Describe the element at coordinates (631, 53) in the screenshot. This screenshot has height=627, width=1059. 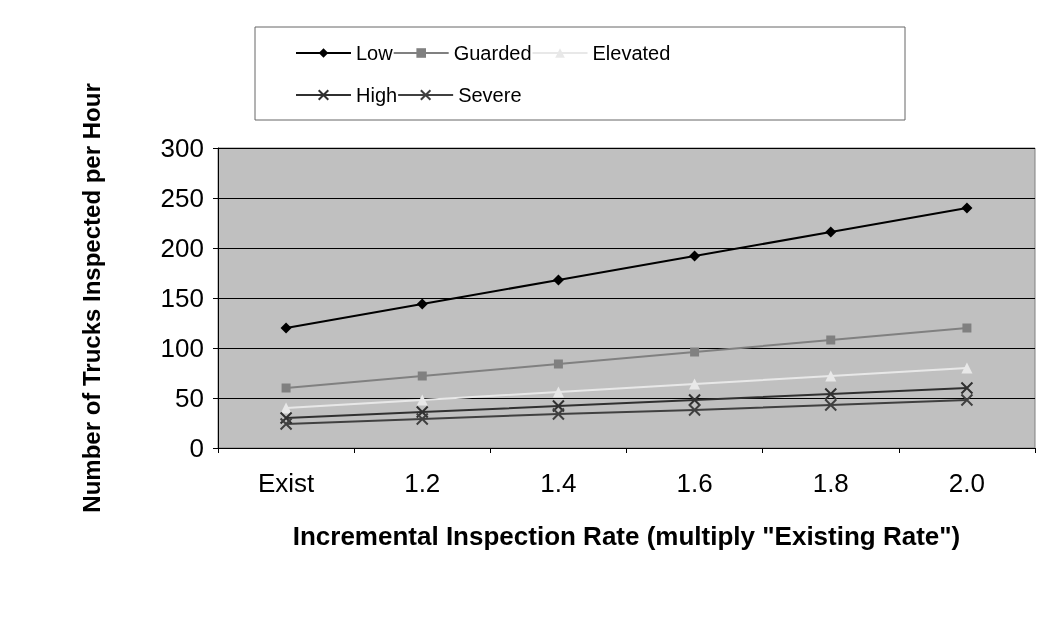
I see `legend-label: Elevated` at that location.